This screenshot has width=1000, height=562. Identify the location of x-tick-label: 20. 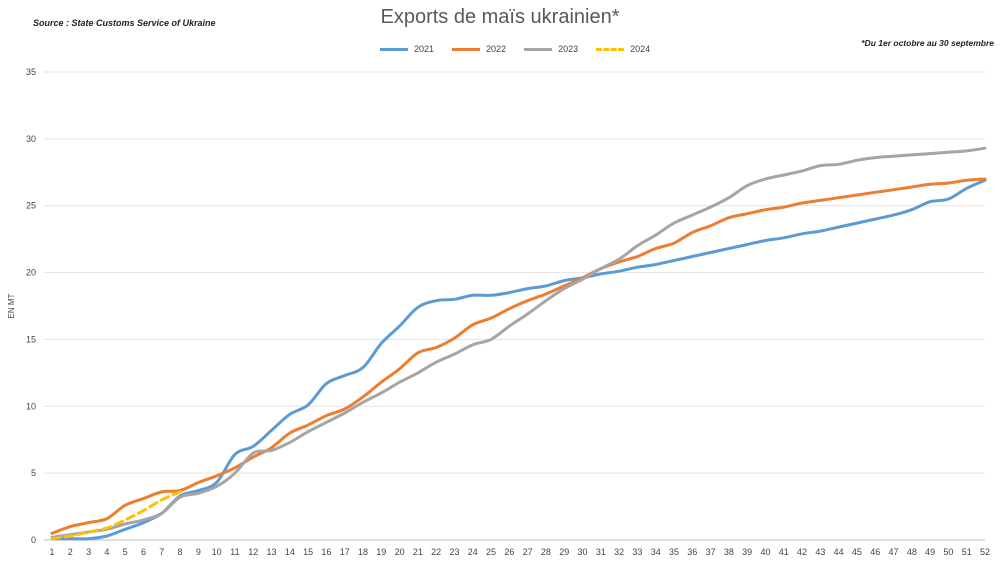
(400, 552).